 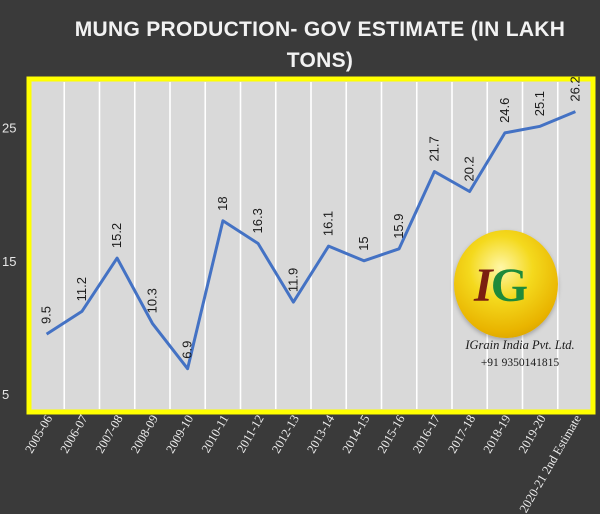 I want to click on x-tick-label: 2015-16, so click(x=391, y=434).